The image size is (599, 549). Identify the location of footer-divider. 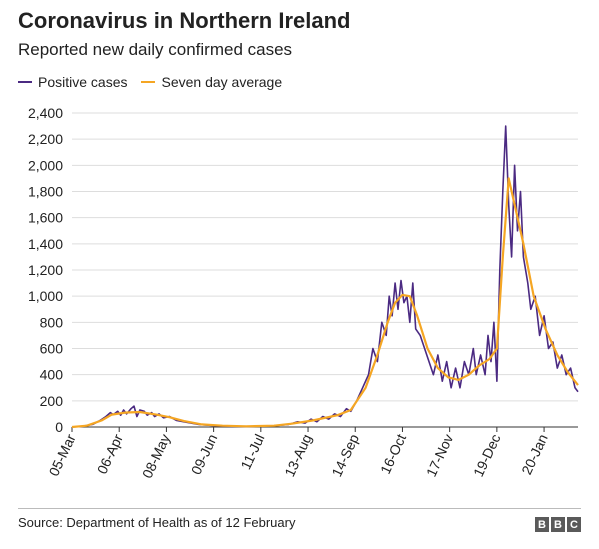
(299, 508).